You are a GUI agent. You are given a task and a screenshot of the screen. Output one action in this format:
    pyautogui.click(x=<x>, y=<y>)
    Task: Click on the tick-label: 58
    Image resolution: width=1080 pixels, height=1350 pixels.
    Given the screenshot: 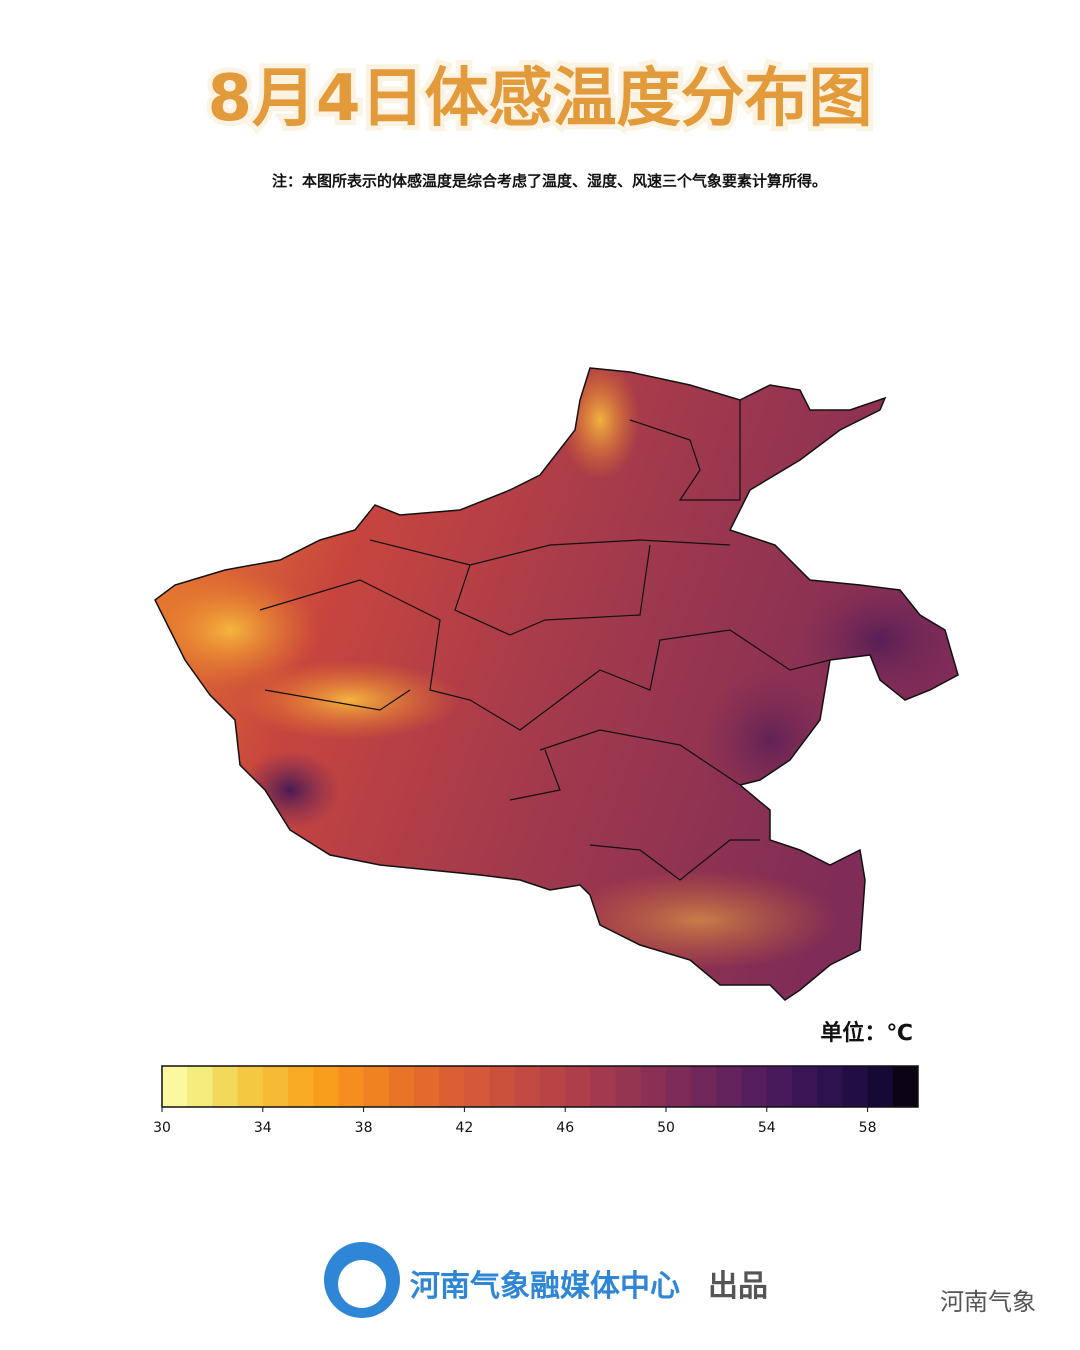 What is the action you would take?
    pyautogui.click(x=868, y=1128)
    